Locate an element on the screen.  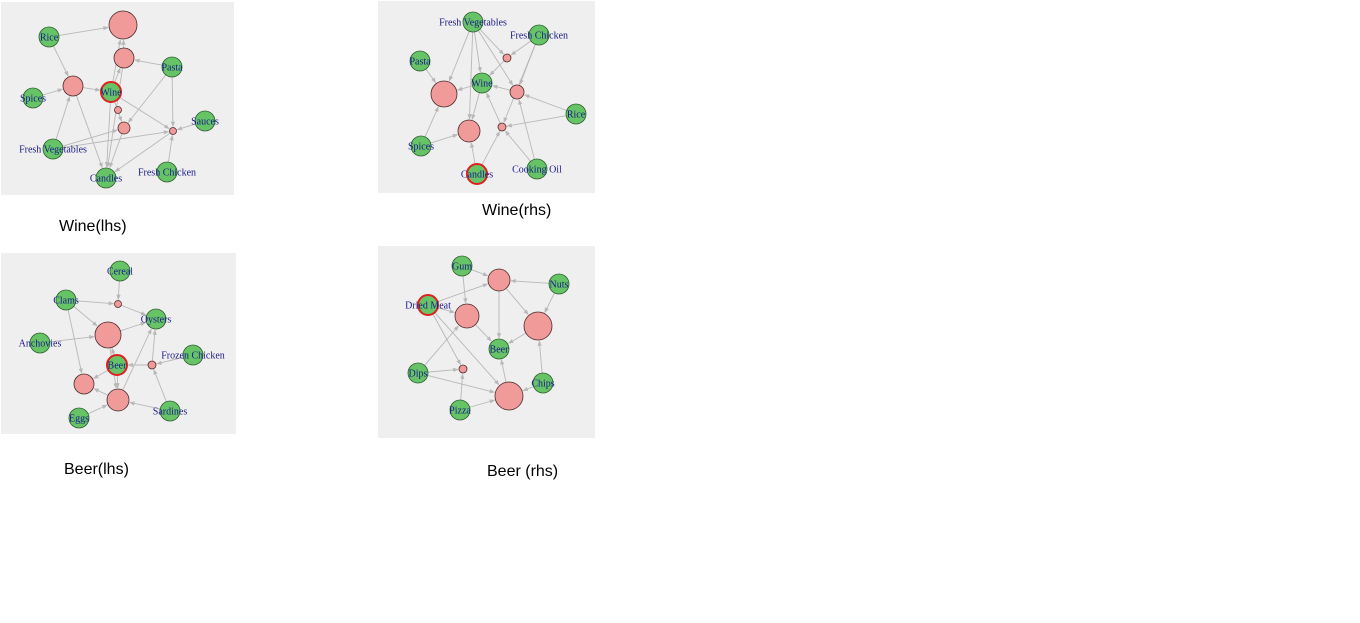
graph-caption: Beer(lhs) is located at coordinates (96, 469).